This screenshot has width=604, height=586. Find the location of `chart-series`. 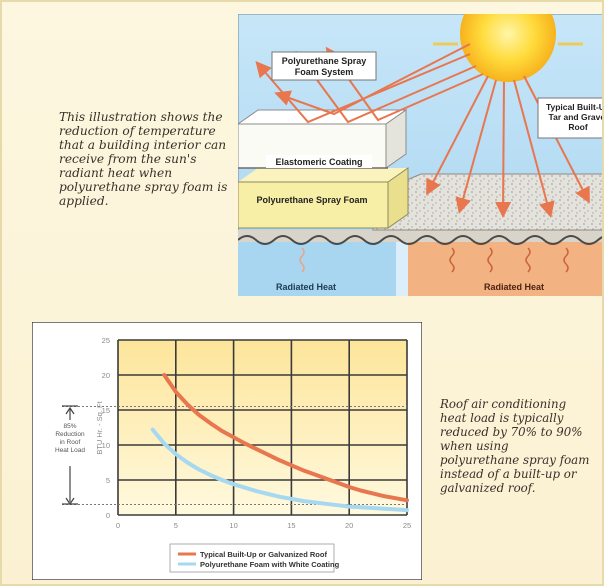

chart-series is located at coordinates (279, 443).